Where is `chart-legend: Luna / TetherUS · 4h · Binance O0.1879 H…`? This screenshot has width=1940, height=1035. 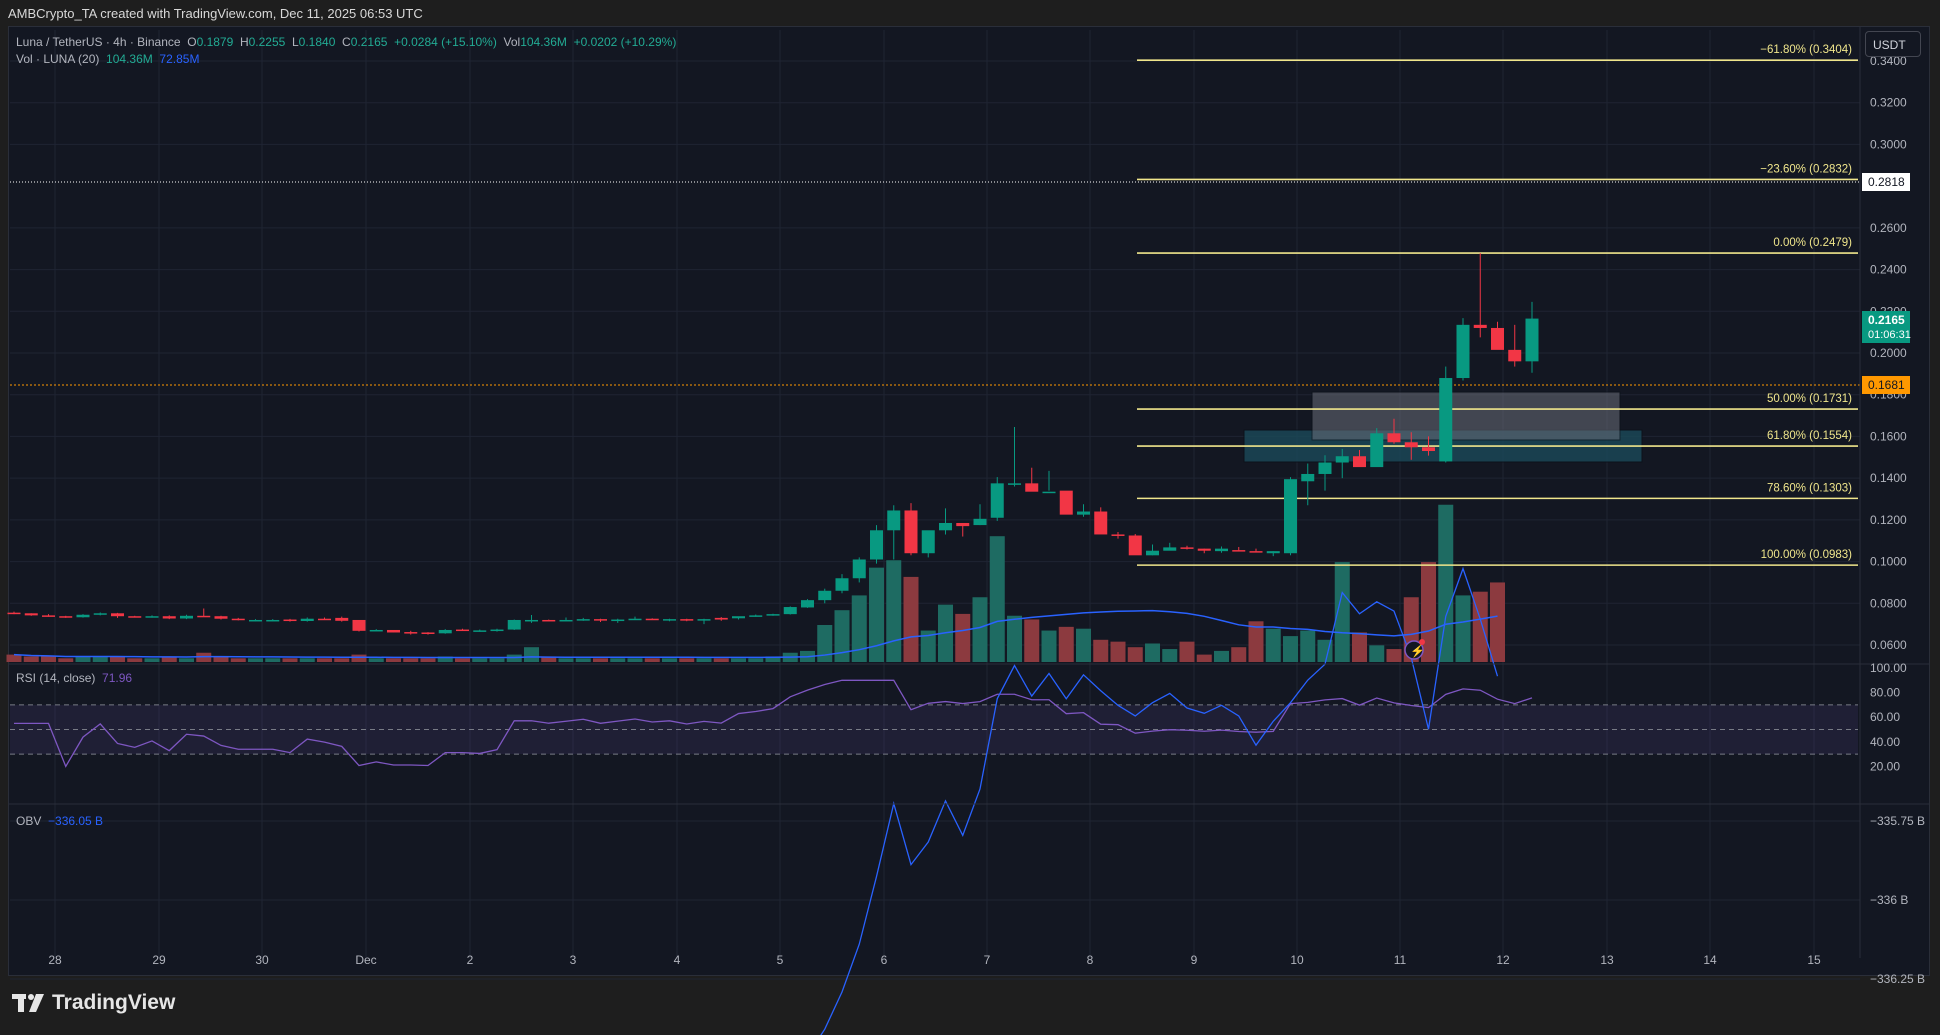
chart-legend: Luna / TetherUS · 4h · Binance O0.1879 H… is located at coordinates (346, 51).